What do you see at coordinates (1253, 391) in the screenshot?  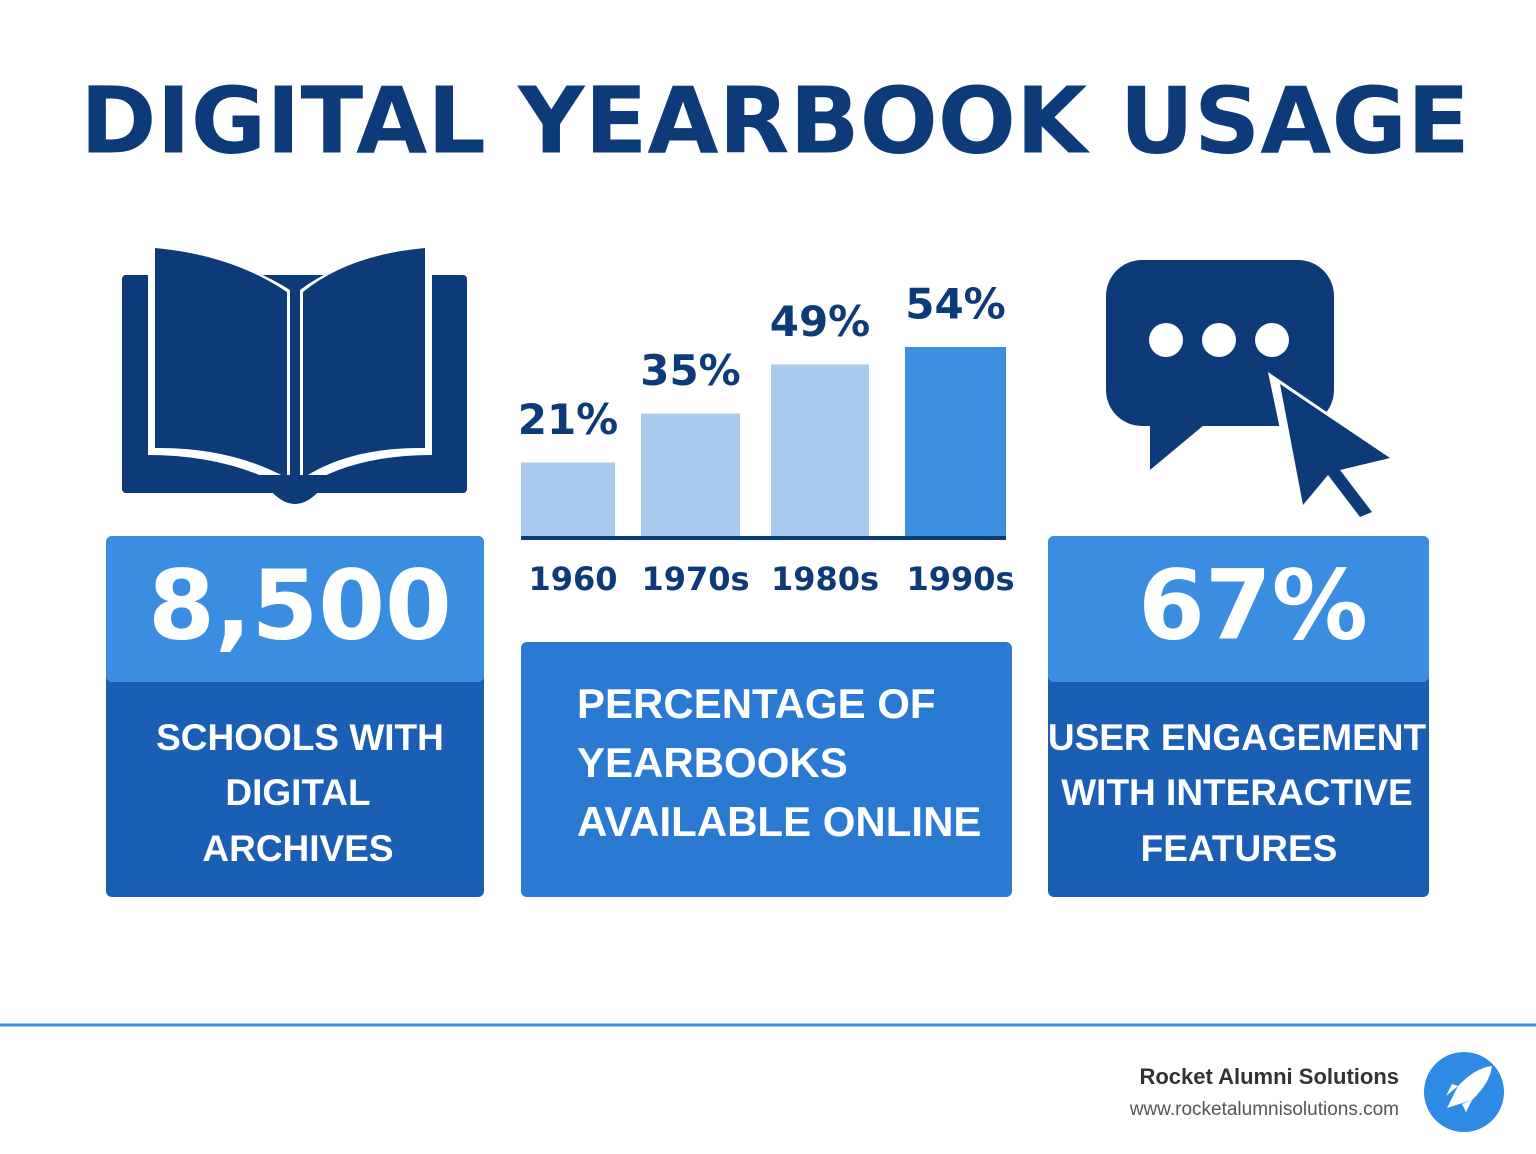 I see `chat-icon` at bounding box center [1253, 391].